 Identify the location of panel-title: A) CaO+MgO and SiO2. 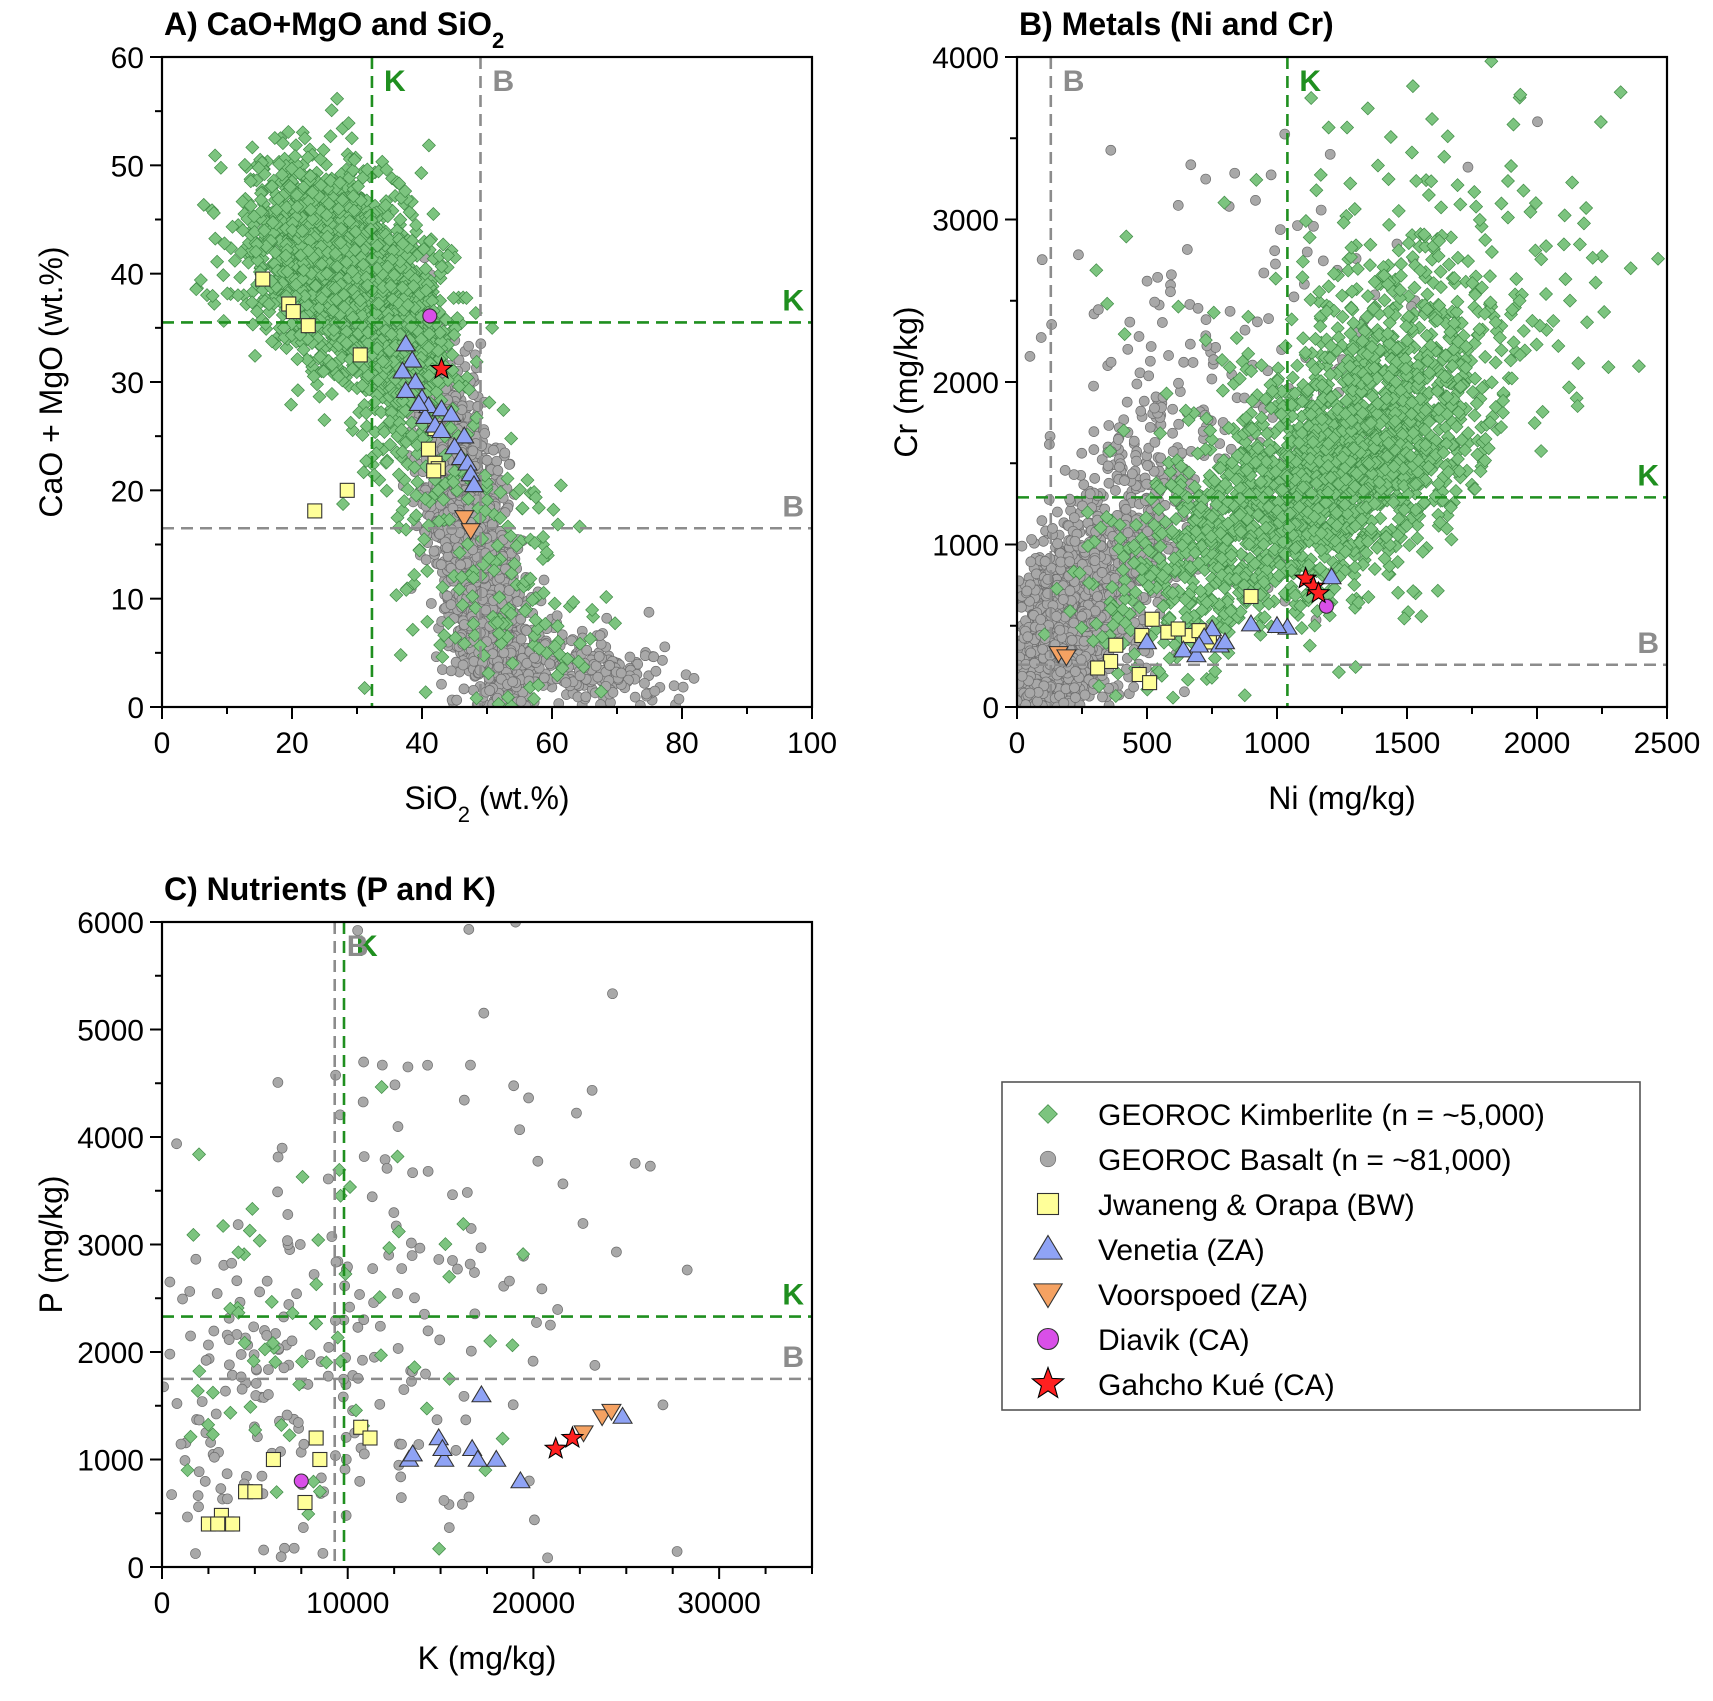
(334, 29).